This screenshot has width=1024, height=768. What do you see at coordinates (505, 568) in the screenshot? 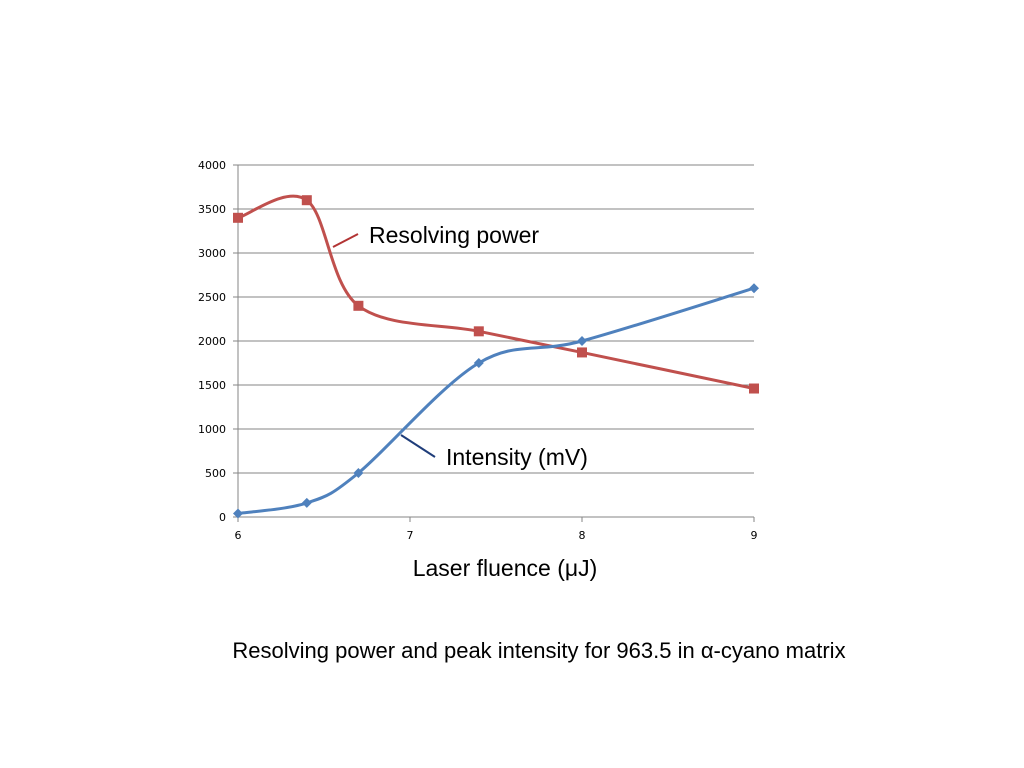
I see `x-axis-title: Laser fluence (μJ)` at bounding box center [505, 568].